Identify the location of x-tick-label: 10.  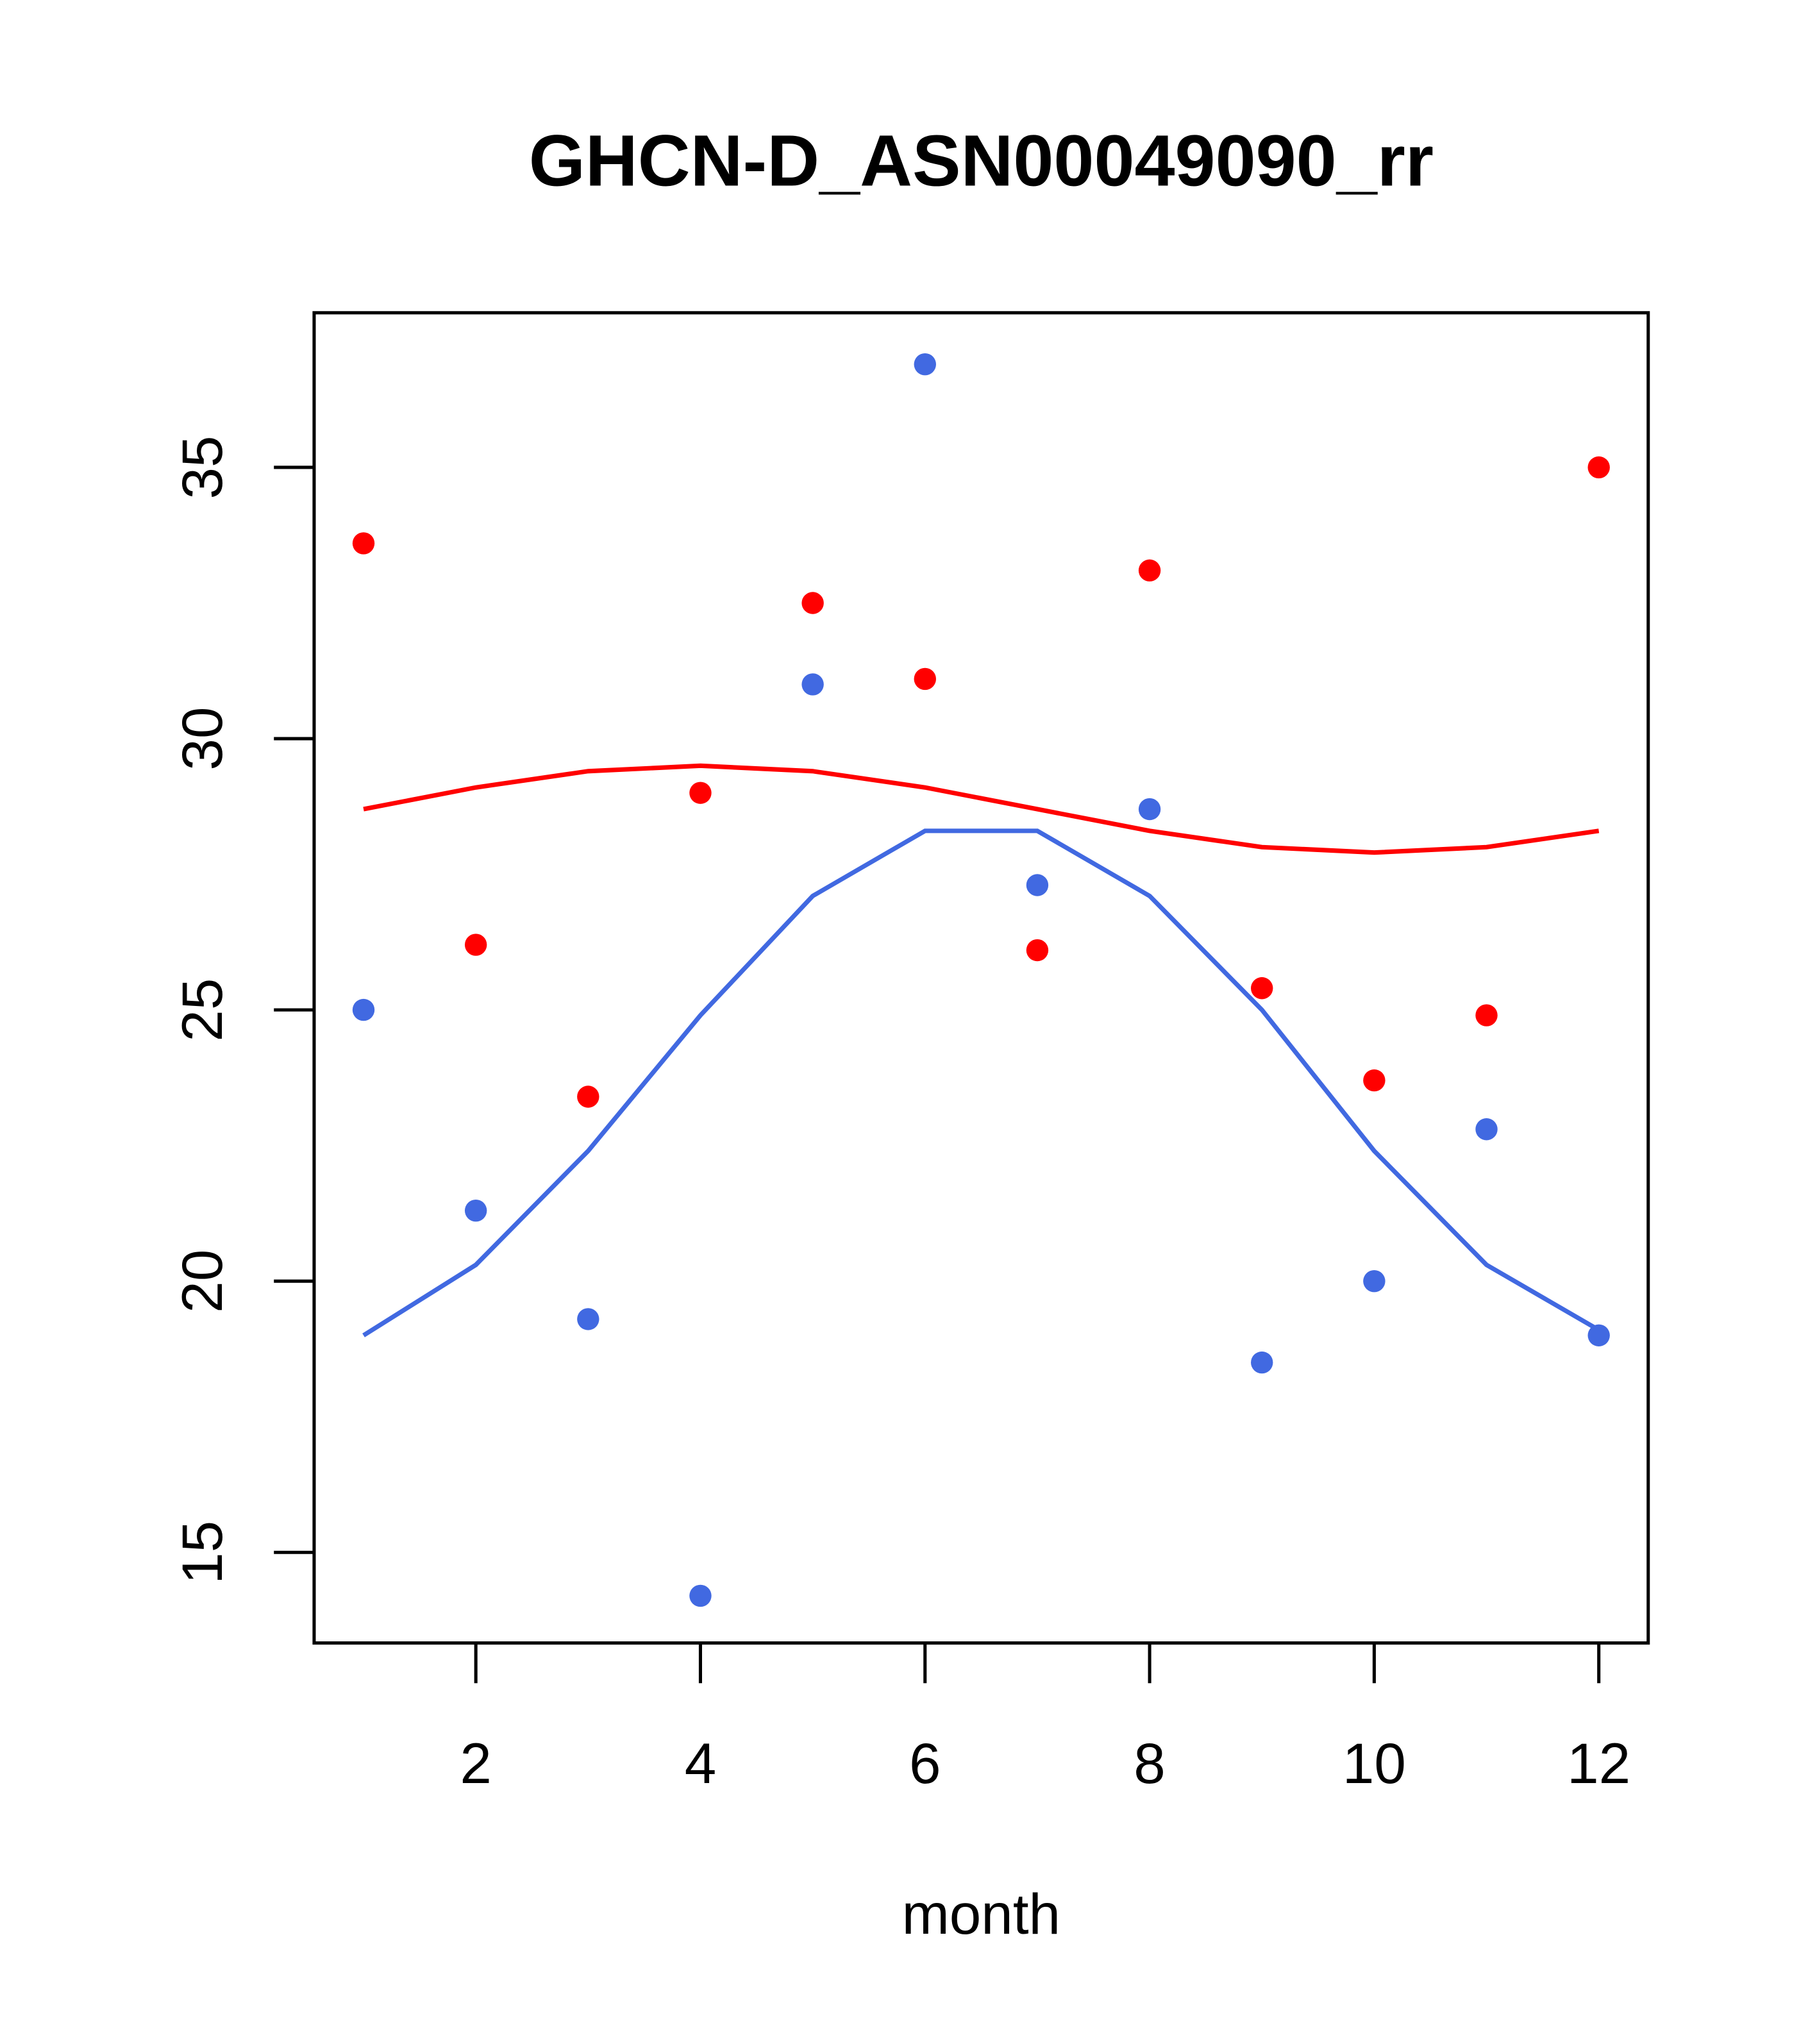
(1374, 1763).